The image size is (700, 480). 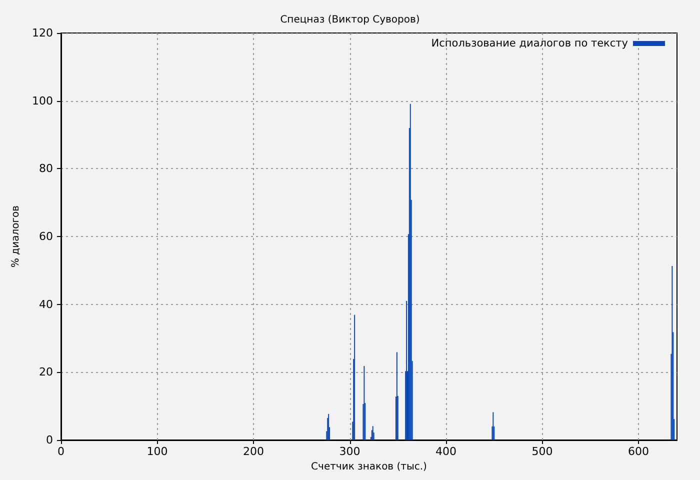 What do you see at coordinates (46, 236) in the screenshot?
I see `y-tick-label: 60` at bounding box center [46, 236].